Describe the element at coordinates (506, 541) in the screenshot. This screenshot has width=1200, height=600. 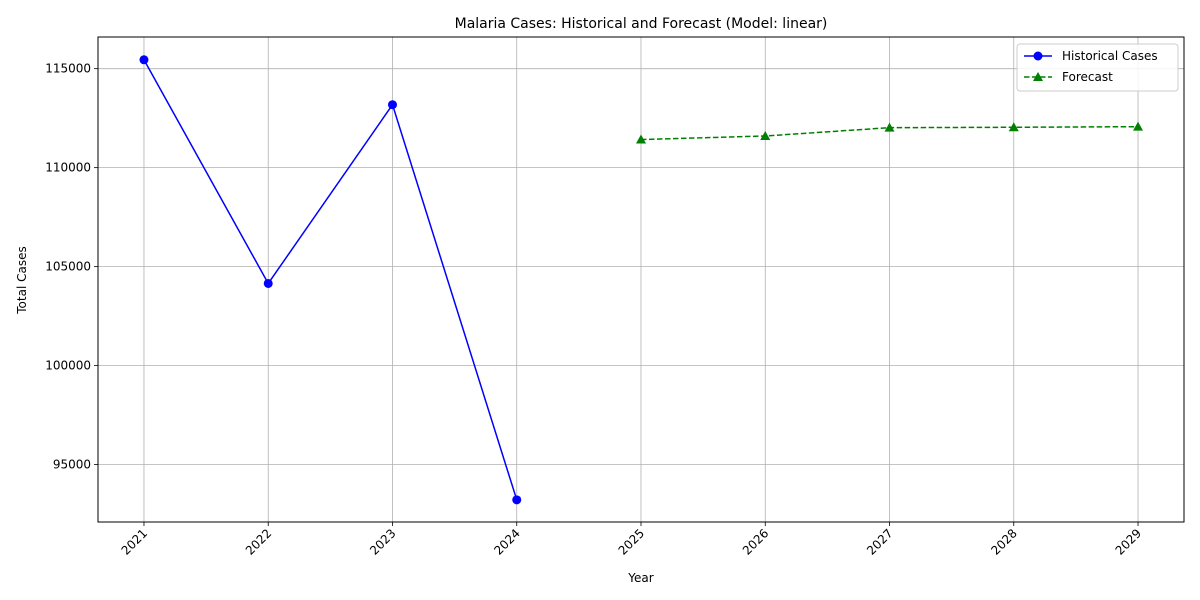
I see `x-tick-label: 2024` at that location.